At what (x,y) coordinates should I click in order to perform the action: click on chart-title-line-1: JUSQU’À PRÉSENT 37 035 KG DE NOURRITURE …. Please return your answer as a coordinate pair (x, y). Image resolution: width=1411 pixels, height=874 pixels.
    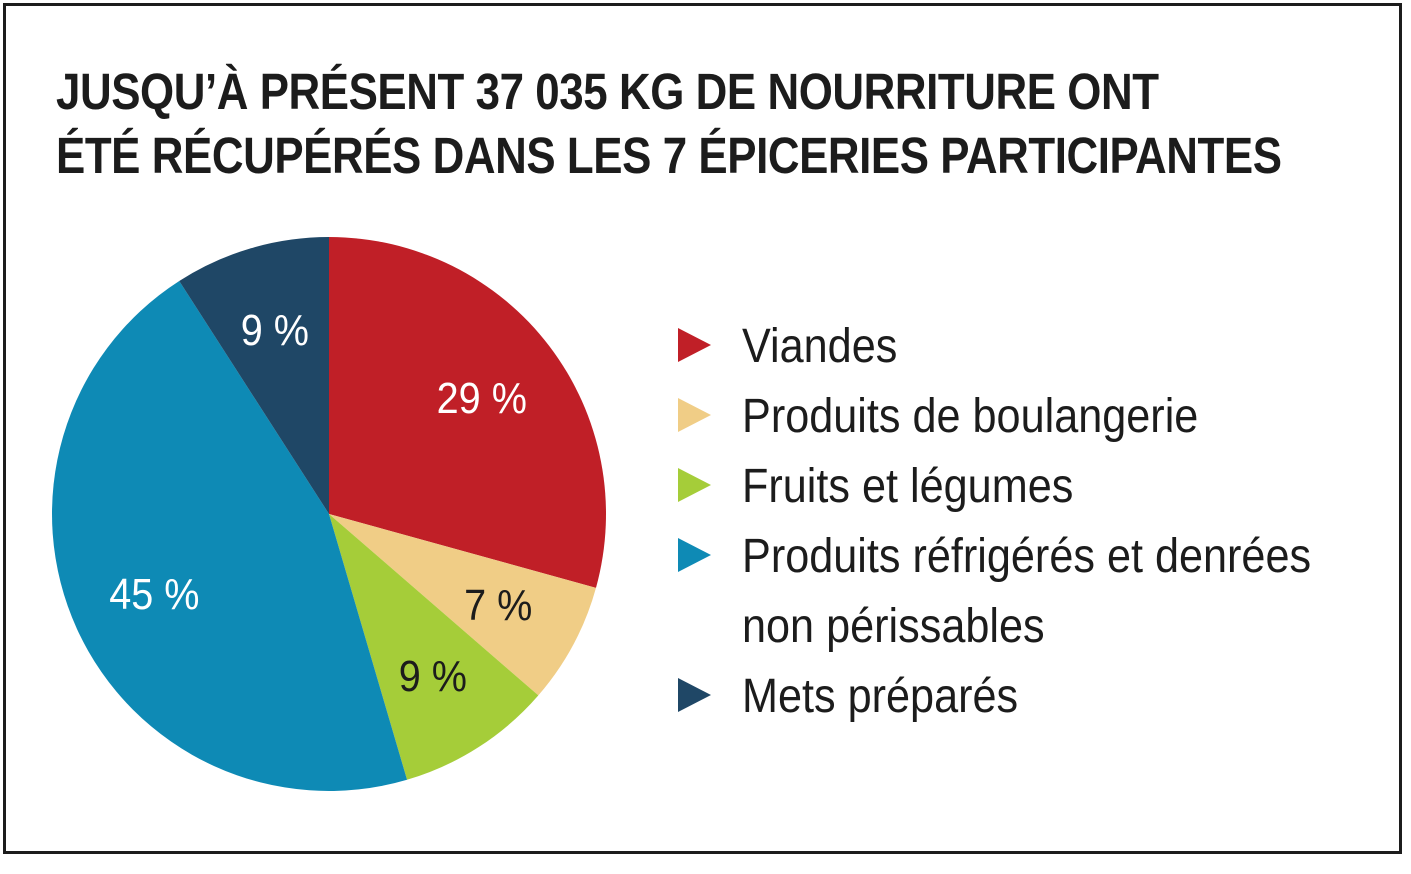
    Looking at the image, I should click on (607, 91).